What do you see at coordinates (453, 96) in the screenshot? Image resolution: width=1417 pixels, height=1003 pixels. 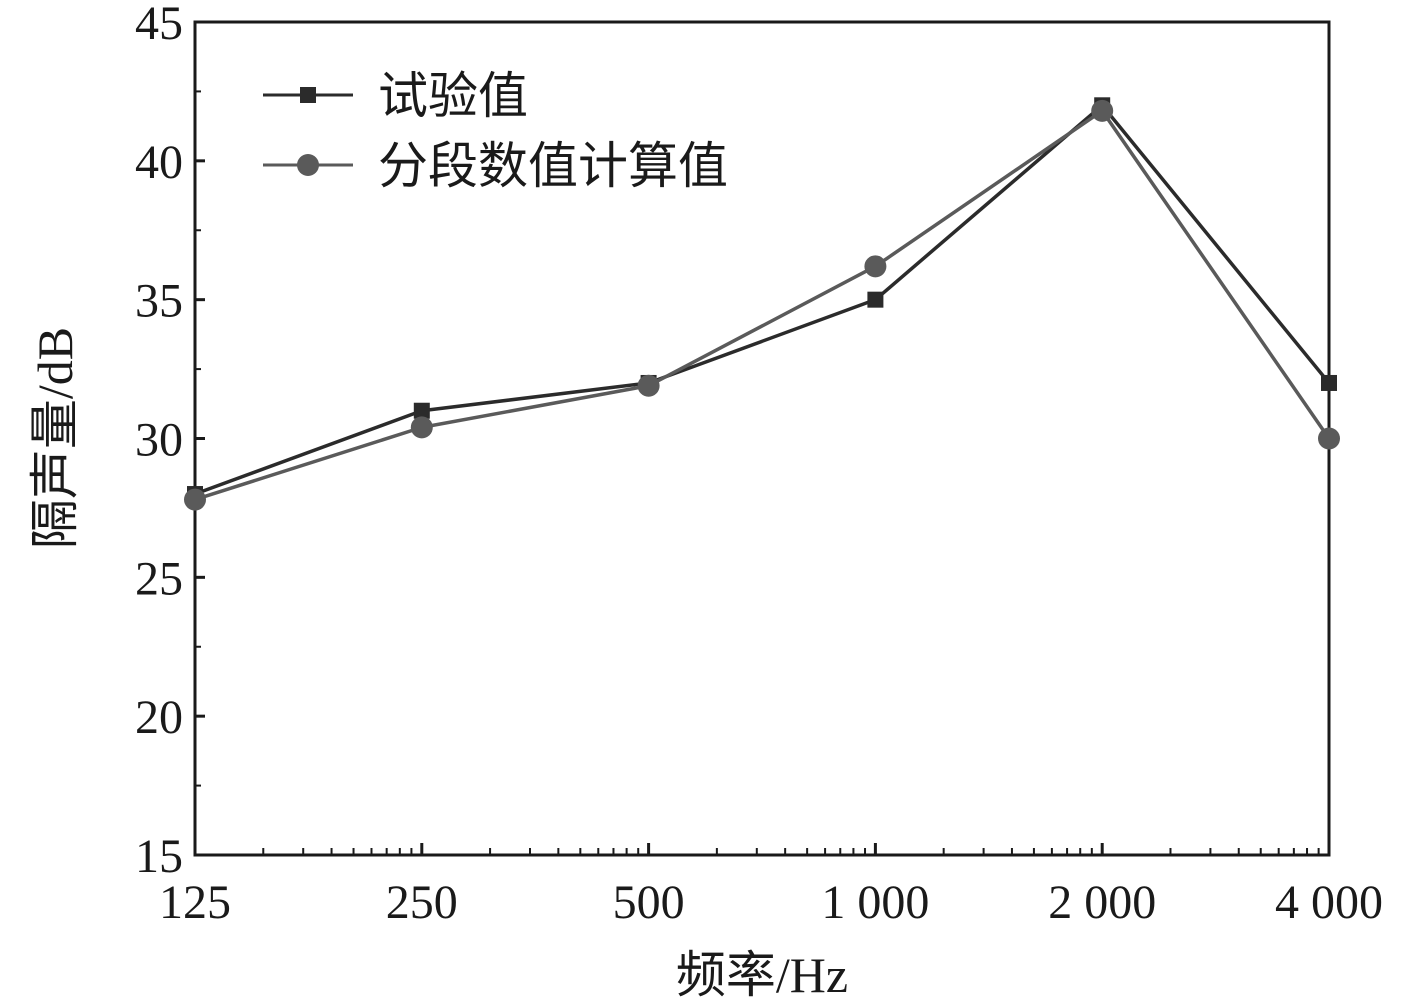 I see `legend-label-experimental: 试验值` at bounding box center [453, 96].